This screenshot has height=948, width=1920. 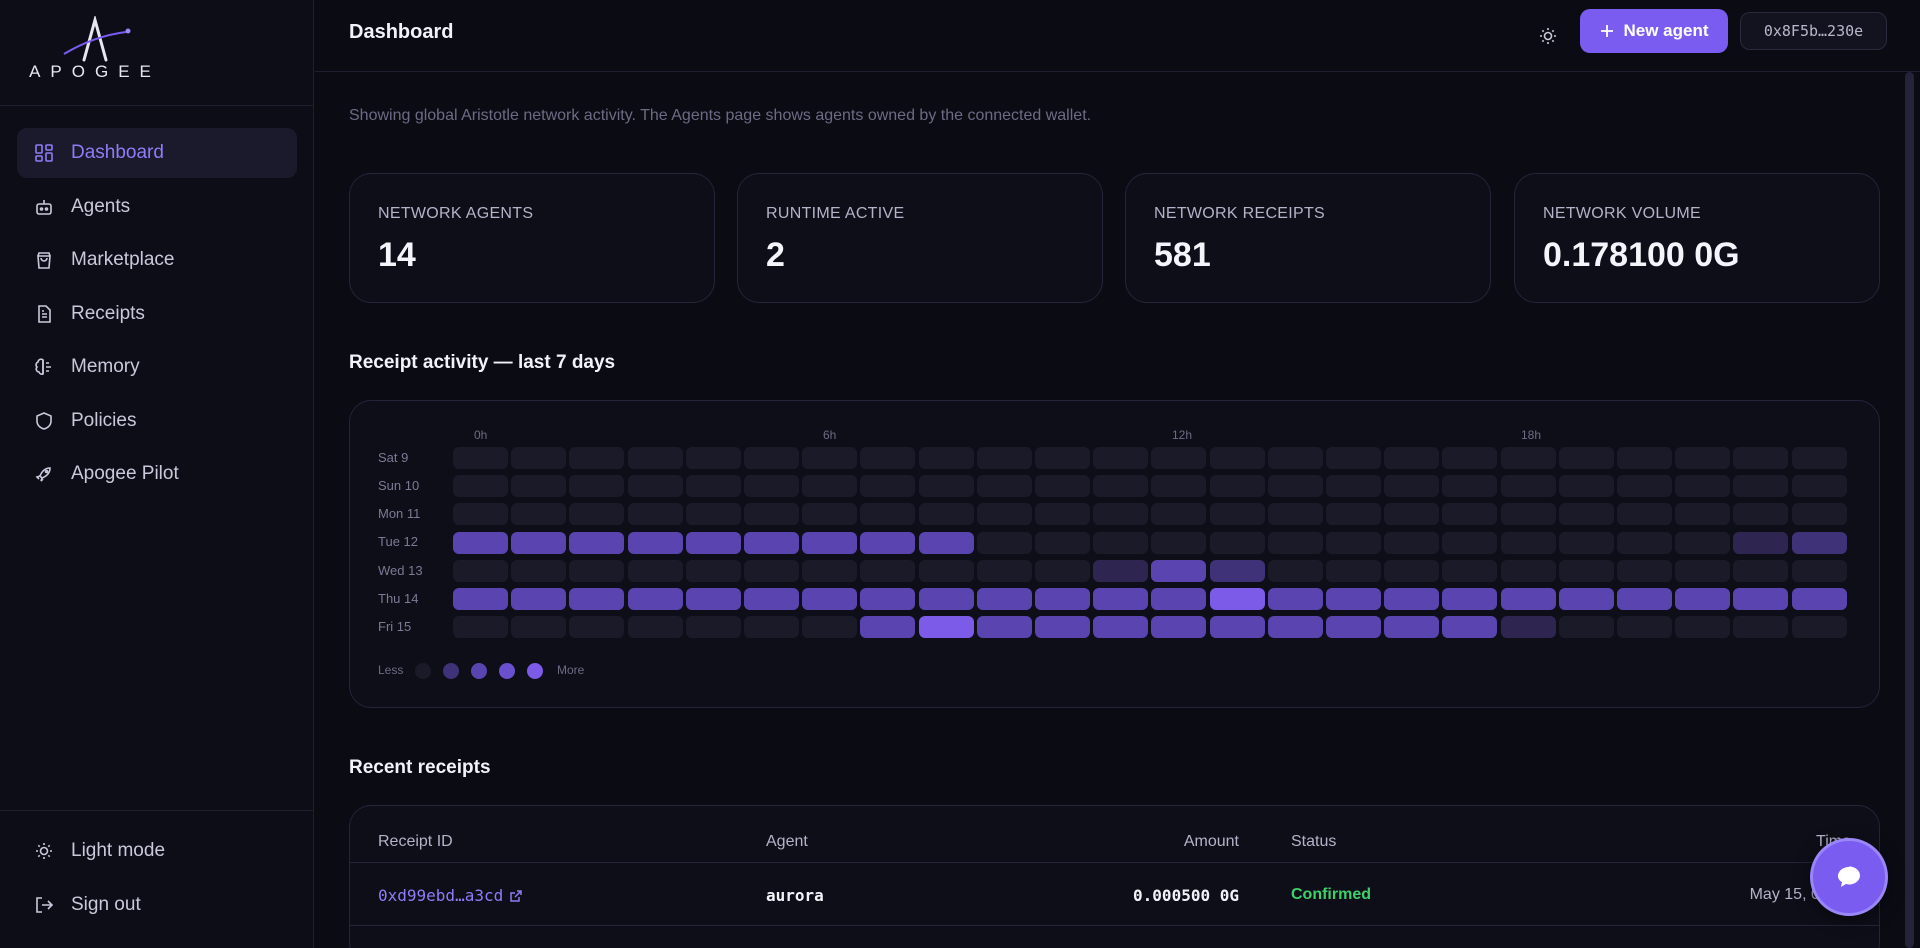 I want to click on apogee-logo: APOGEE, so click(x=95, y=48).